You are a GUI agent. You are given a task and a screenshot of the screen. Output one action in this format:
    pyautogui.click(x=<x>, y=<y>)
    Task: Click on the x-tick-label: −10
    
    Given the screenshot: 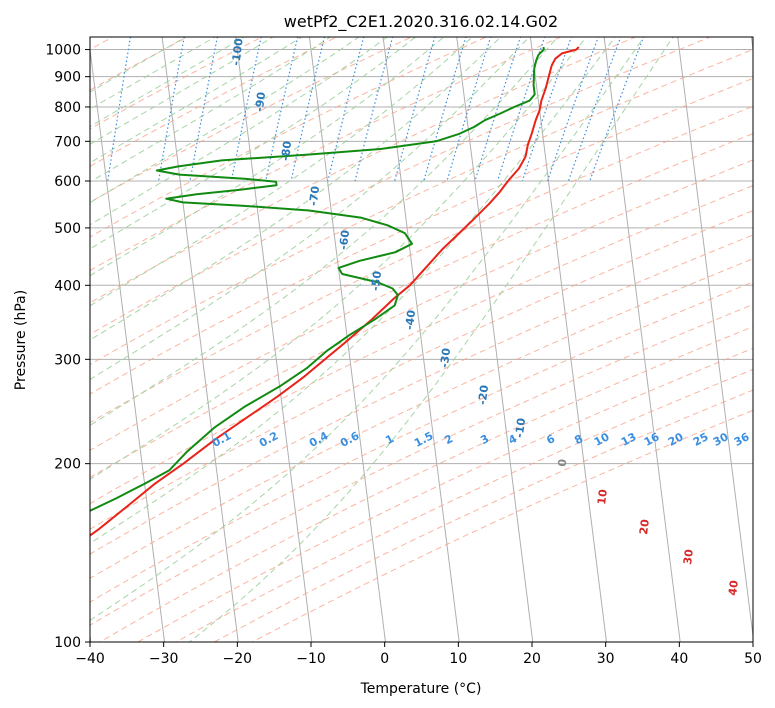 What is the action you would take?
    pyautogui.click(x=311, y=659)
    